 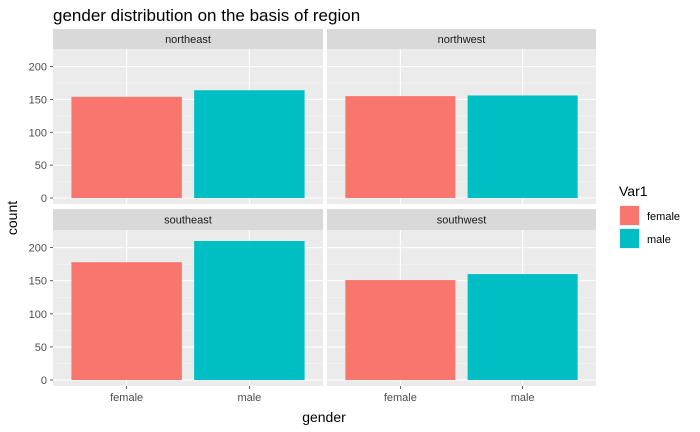 I want to click on facet-strip-label: southwest, so click(x=462, y=221).